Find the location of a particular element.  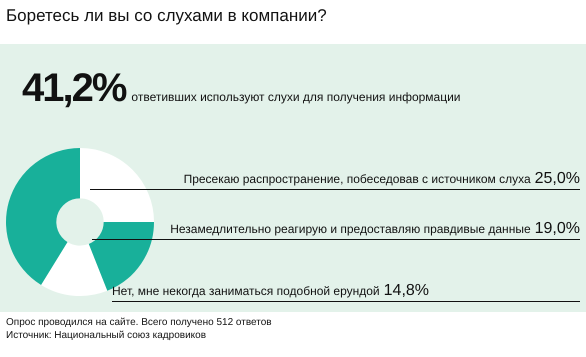

slice-label: Пресекаю распространение, побеседовав с источником слуха is located at coordinates (357, 179).